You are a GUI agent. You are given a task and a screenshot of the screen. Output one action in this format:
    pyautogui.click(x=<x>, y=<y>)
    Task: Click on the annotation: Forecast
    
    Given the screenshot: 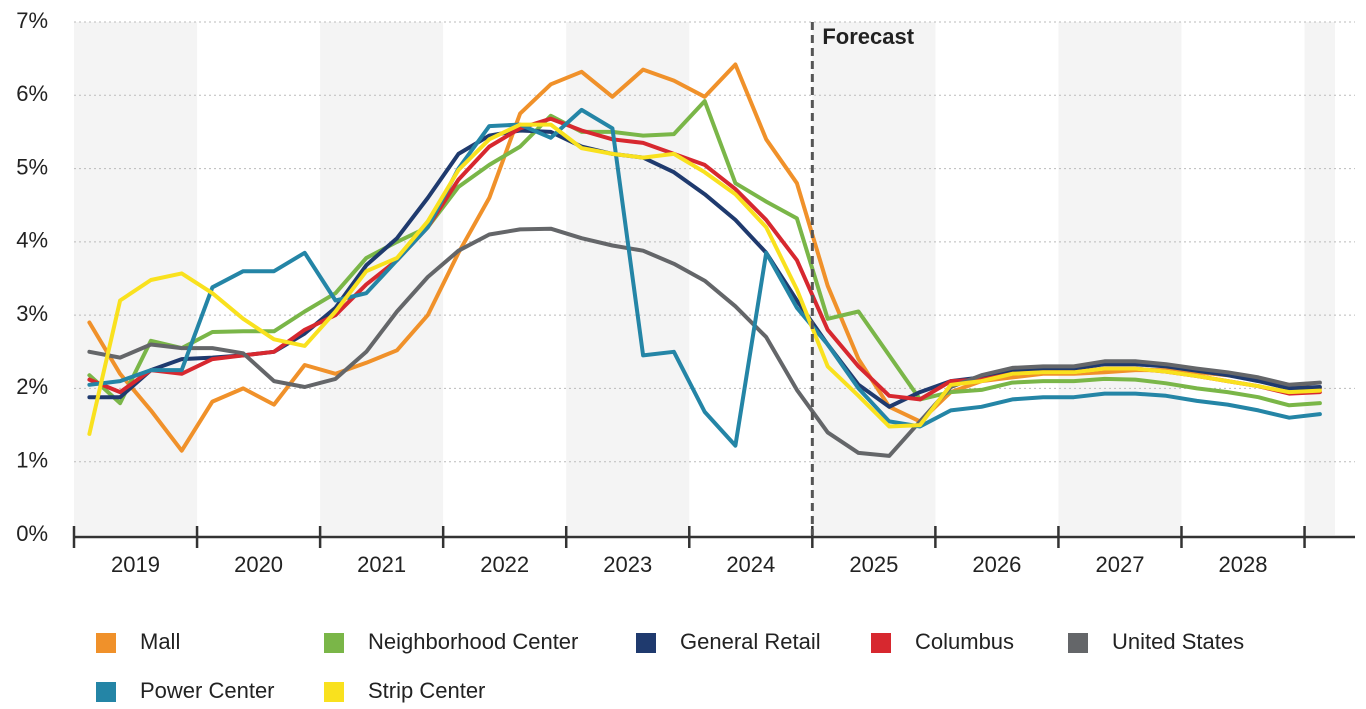 What is the action you would take?
    pyautogui.click(x=868, y=36)
    